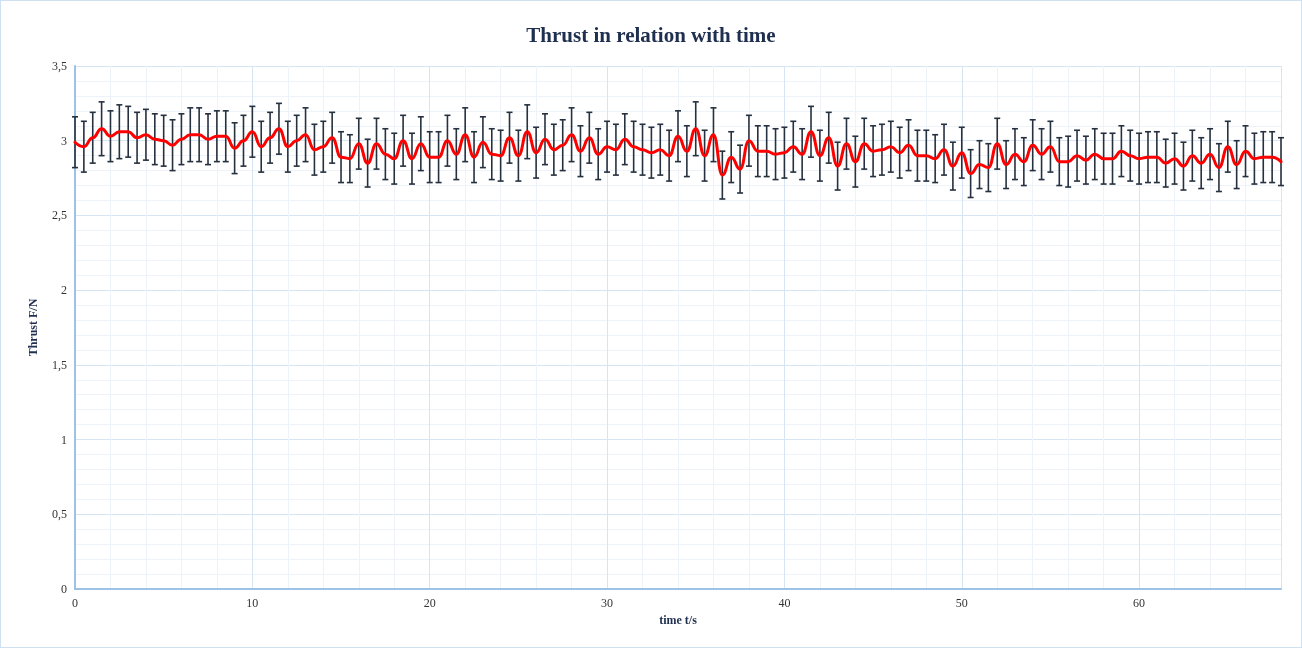 The image size is (1302, 648). I want to click on x-axis-title: time t/s, so click(678, 619).